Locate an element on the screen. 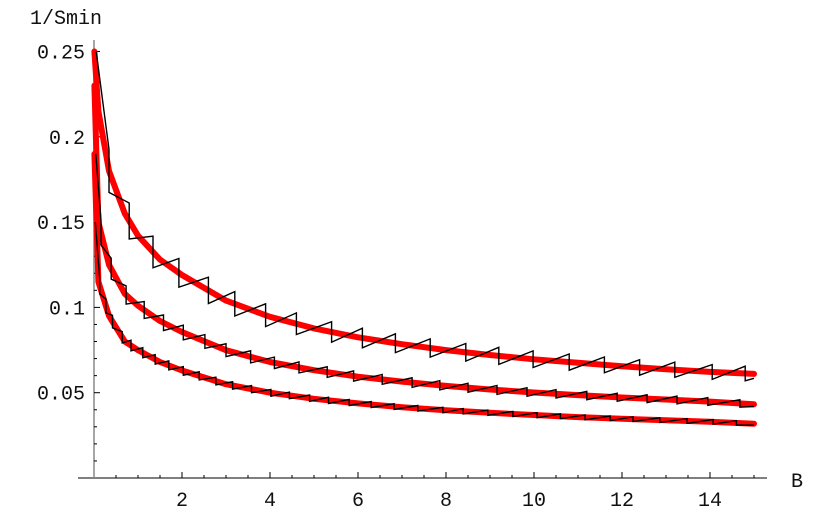 This screenshot has width=830, height=513. x-tick-label: 14 is located at coordinates (710, 501).